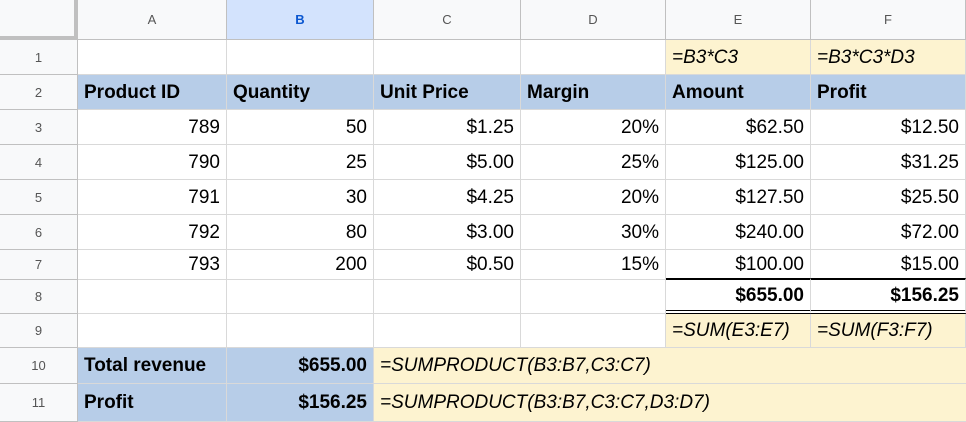 The image size is (966, 422). I want to click on cell-e2-header: Amount, so click(738, 92).